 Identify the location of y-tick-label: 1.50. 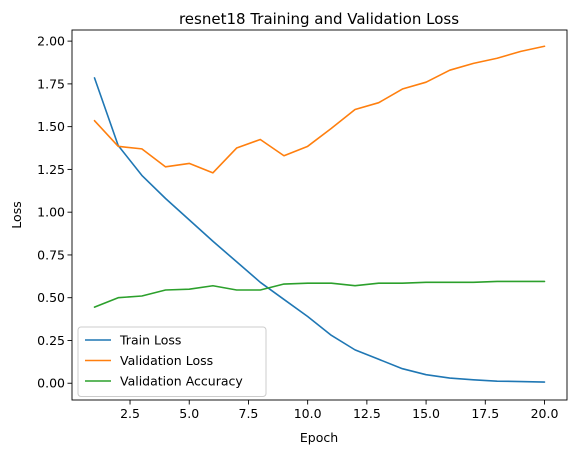
(51, 126).